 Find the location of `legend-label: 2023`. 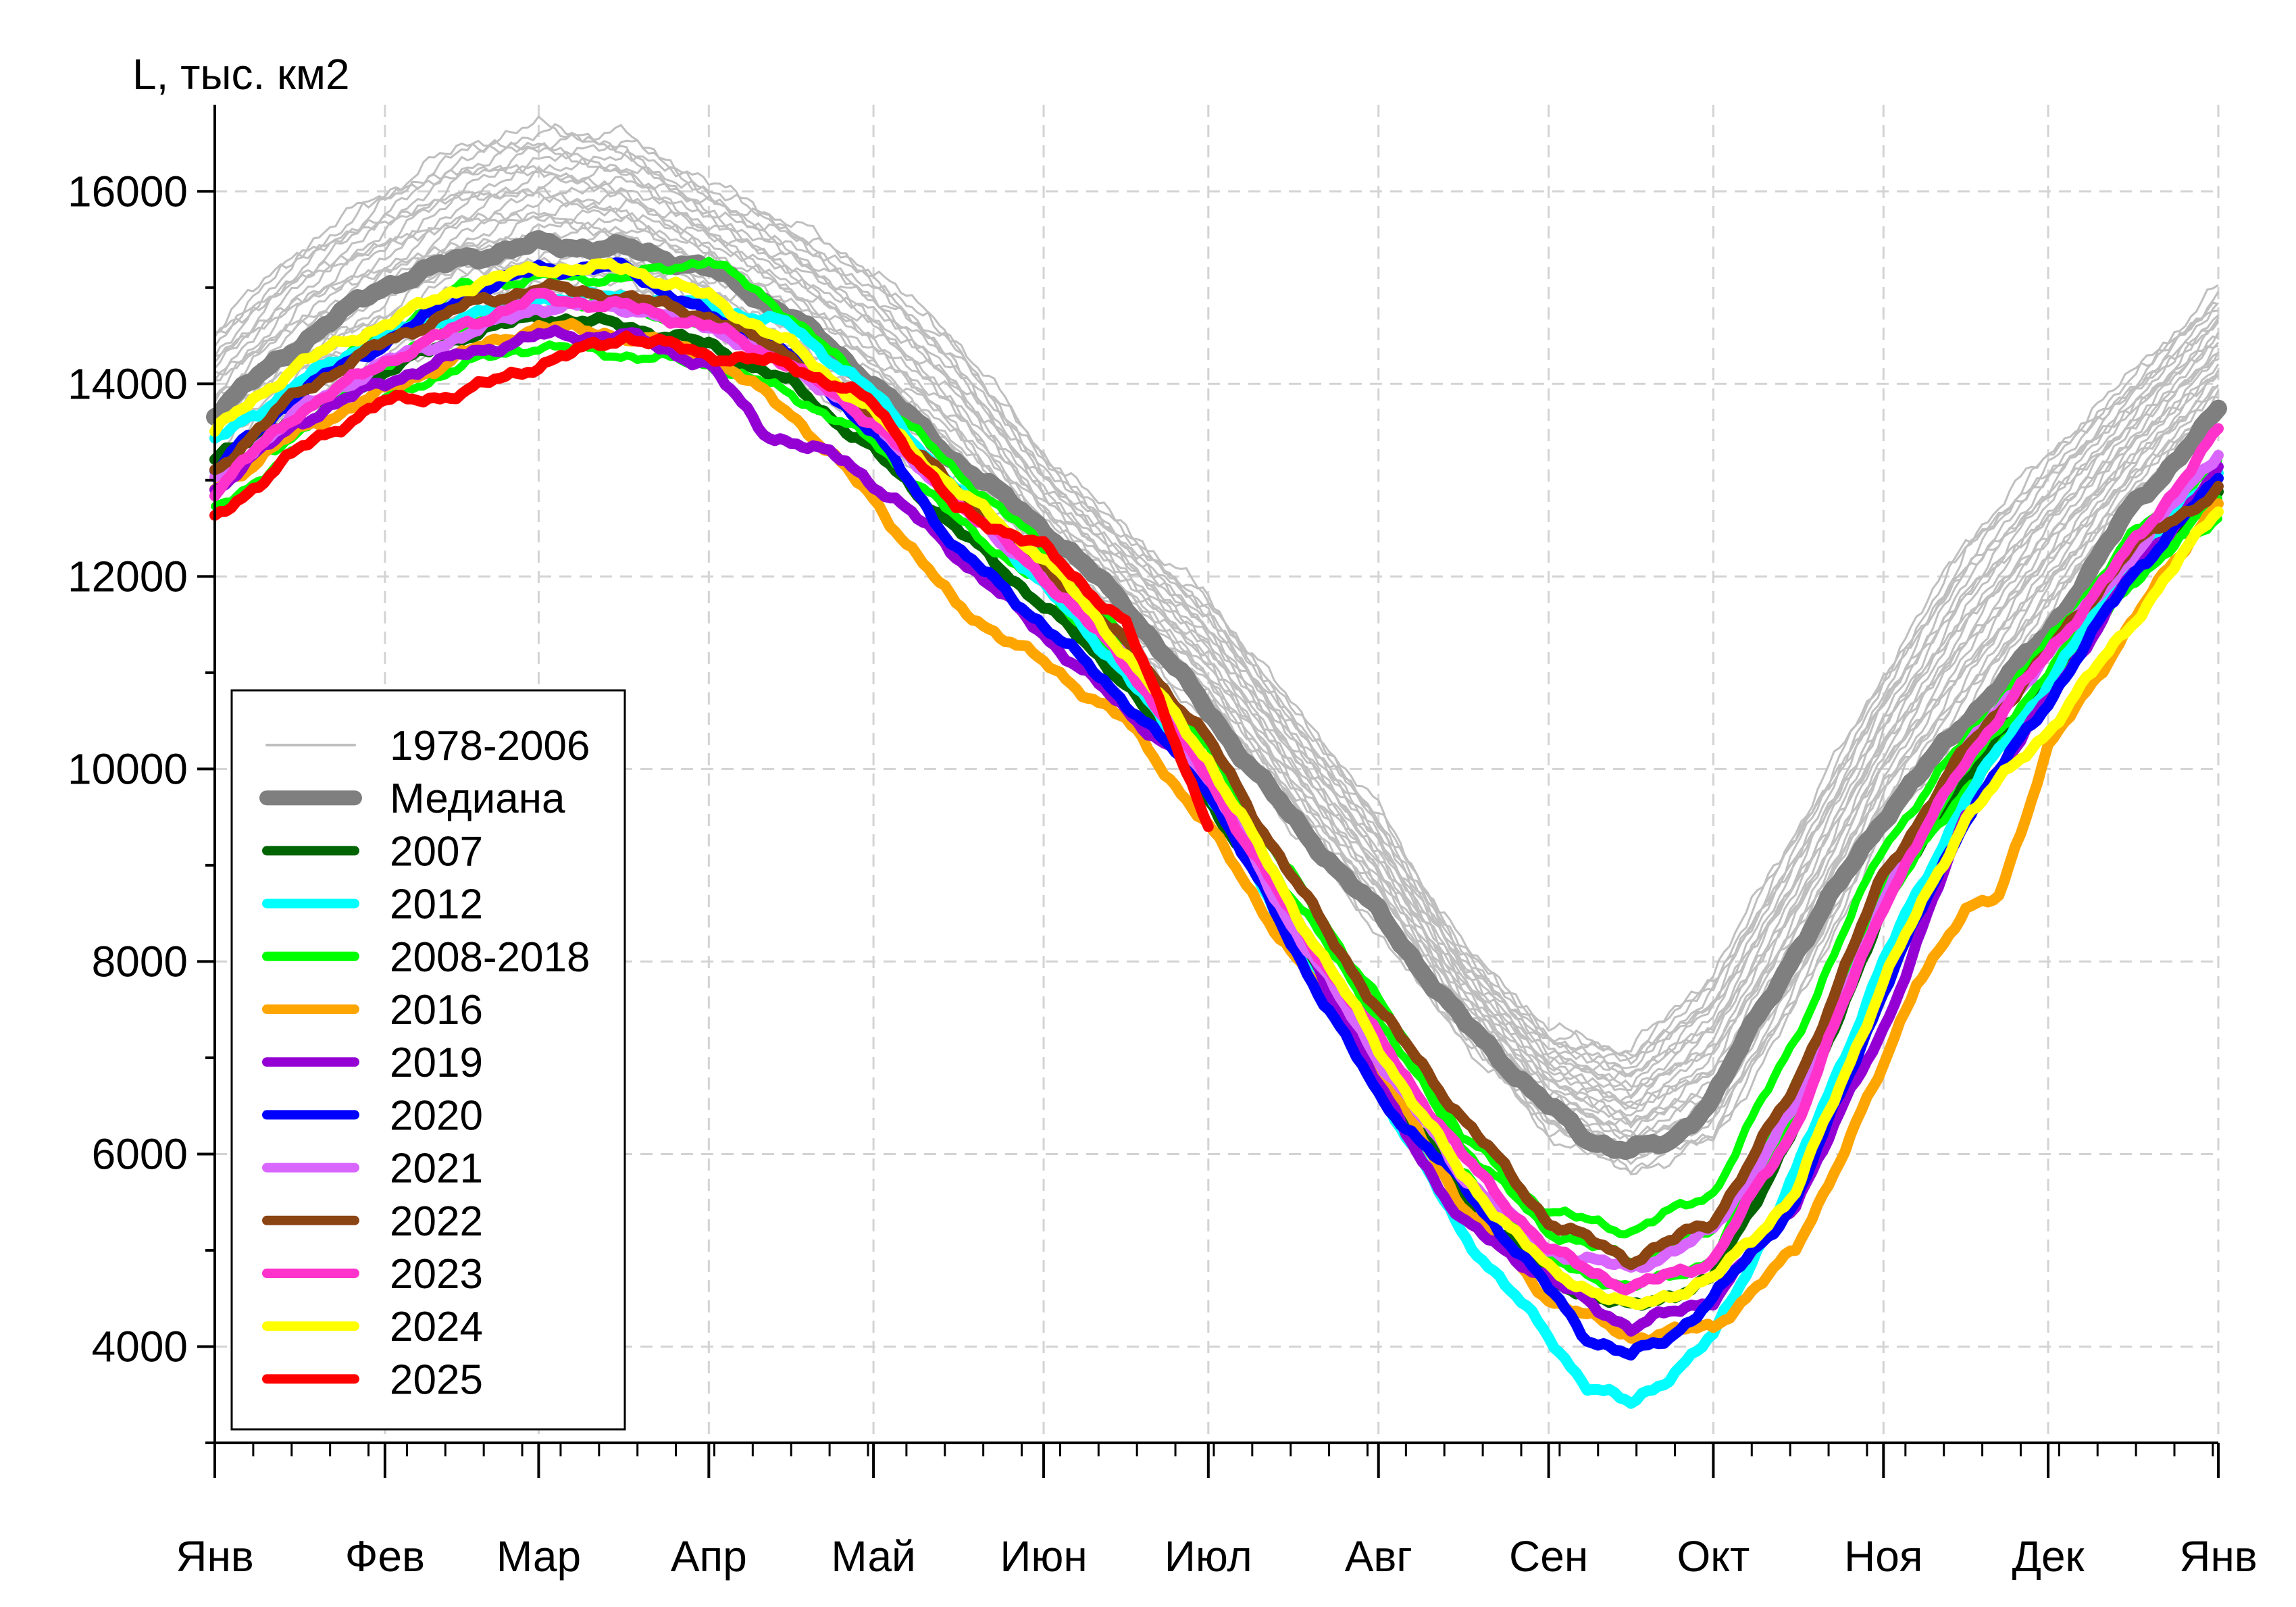

legend-label: 2023 is located at coordinates (436, 1274).